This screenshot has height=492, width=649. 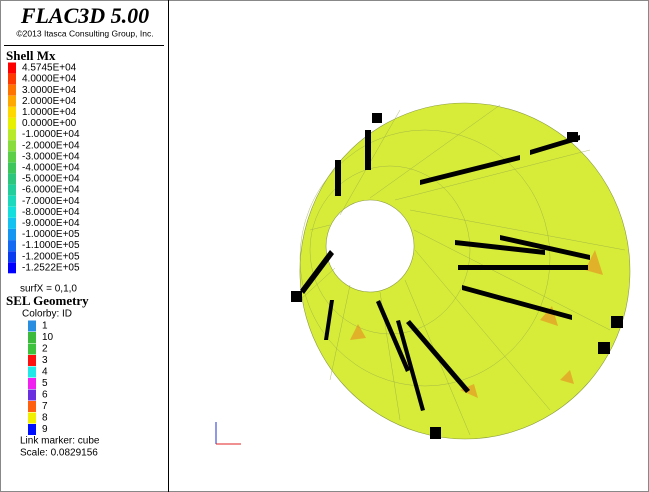 What do you see at coordinates (51, 145) in the screenshot?
I see `contour-label: -2.0000E+04` at bounding box center [51, 145].